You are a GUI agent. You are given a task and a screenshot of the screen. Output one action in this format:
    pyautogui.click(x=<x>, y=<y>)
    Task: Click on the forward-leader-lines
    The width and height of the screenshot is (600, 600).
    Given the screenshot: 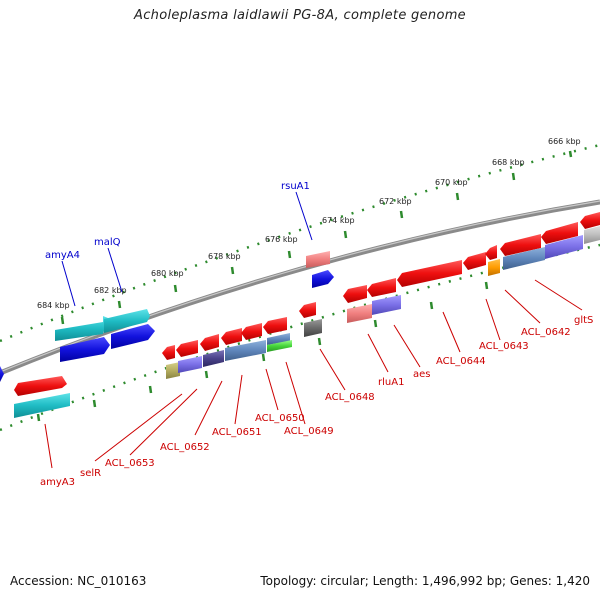 What is the action you would take?
    pyautogui.click(x=187, y=249)
    